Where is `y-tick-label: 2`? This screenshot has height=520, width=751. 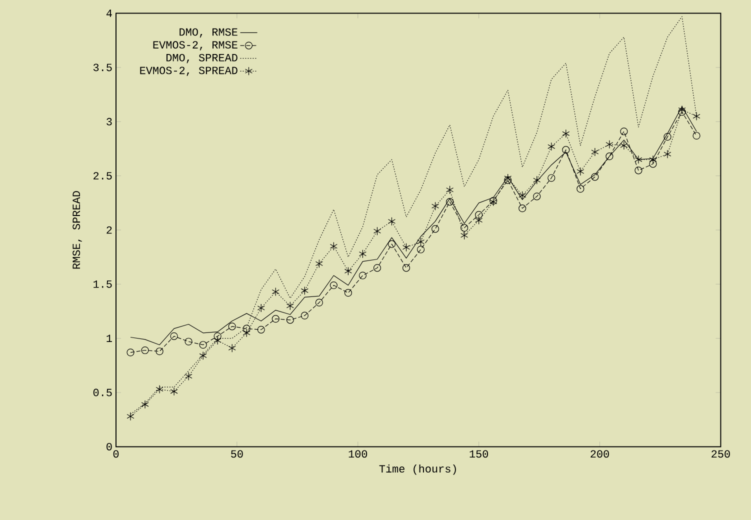 y-tick-label: 2 is located at coordinates (109, 230).